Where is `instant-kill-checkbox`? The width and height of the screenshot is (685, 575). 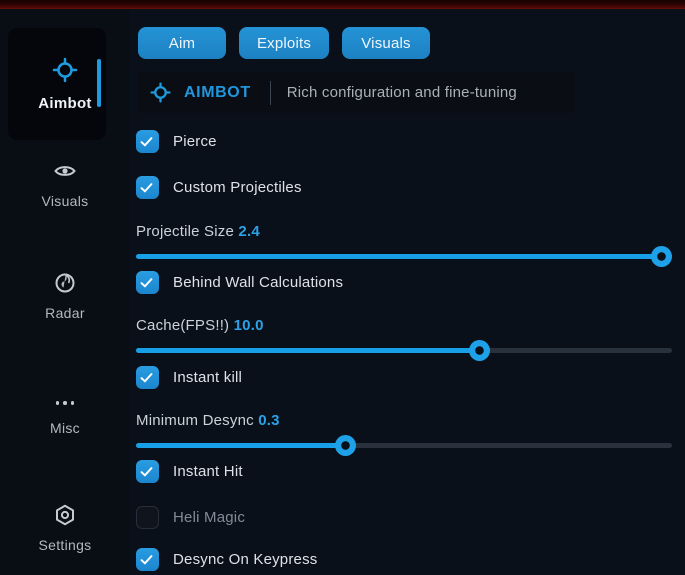
instant-kill-checkbox is located at coordinates (147, 377).